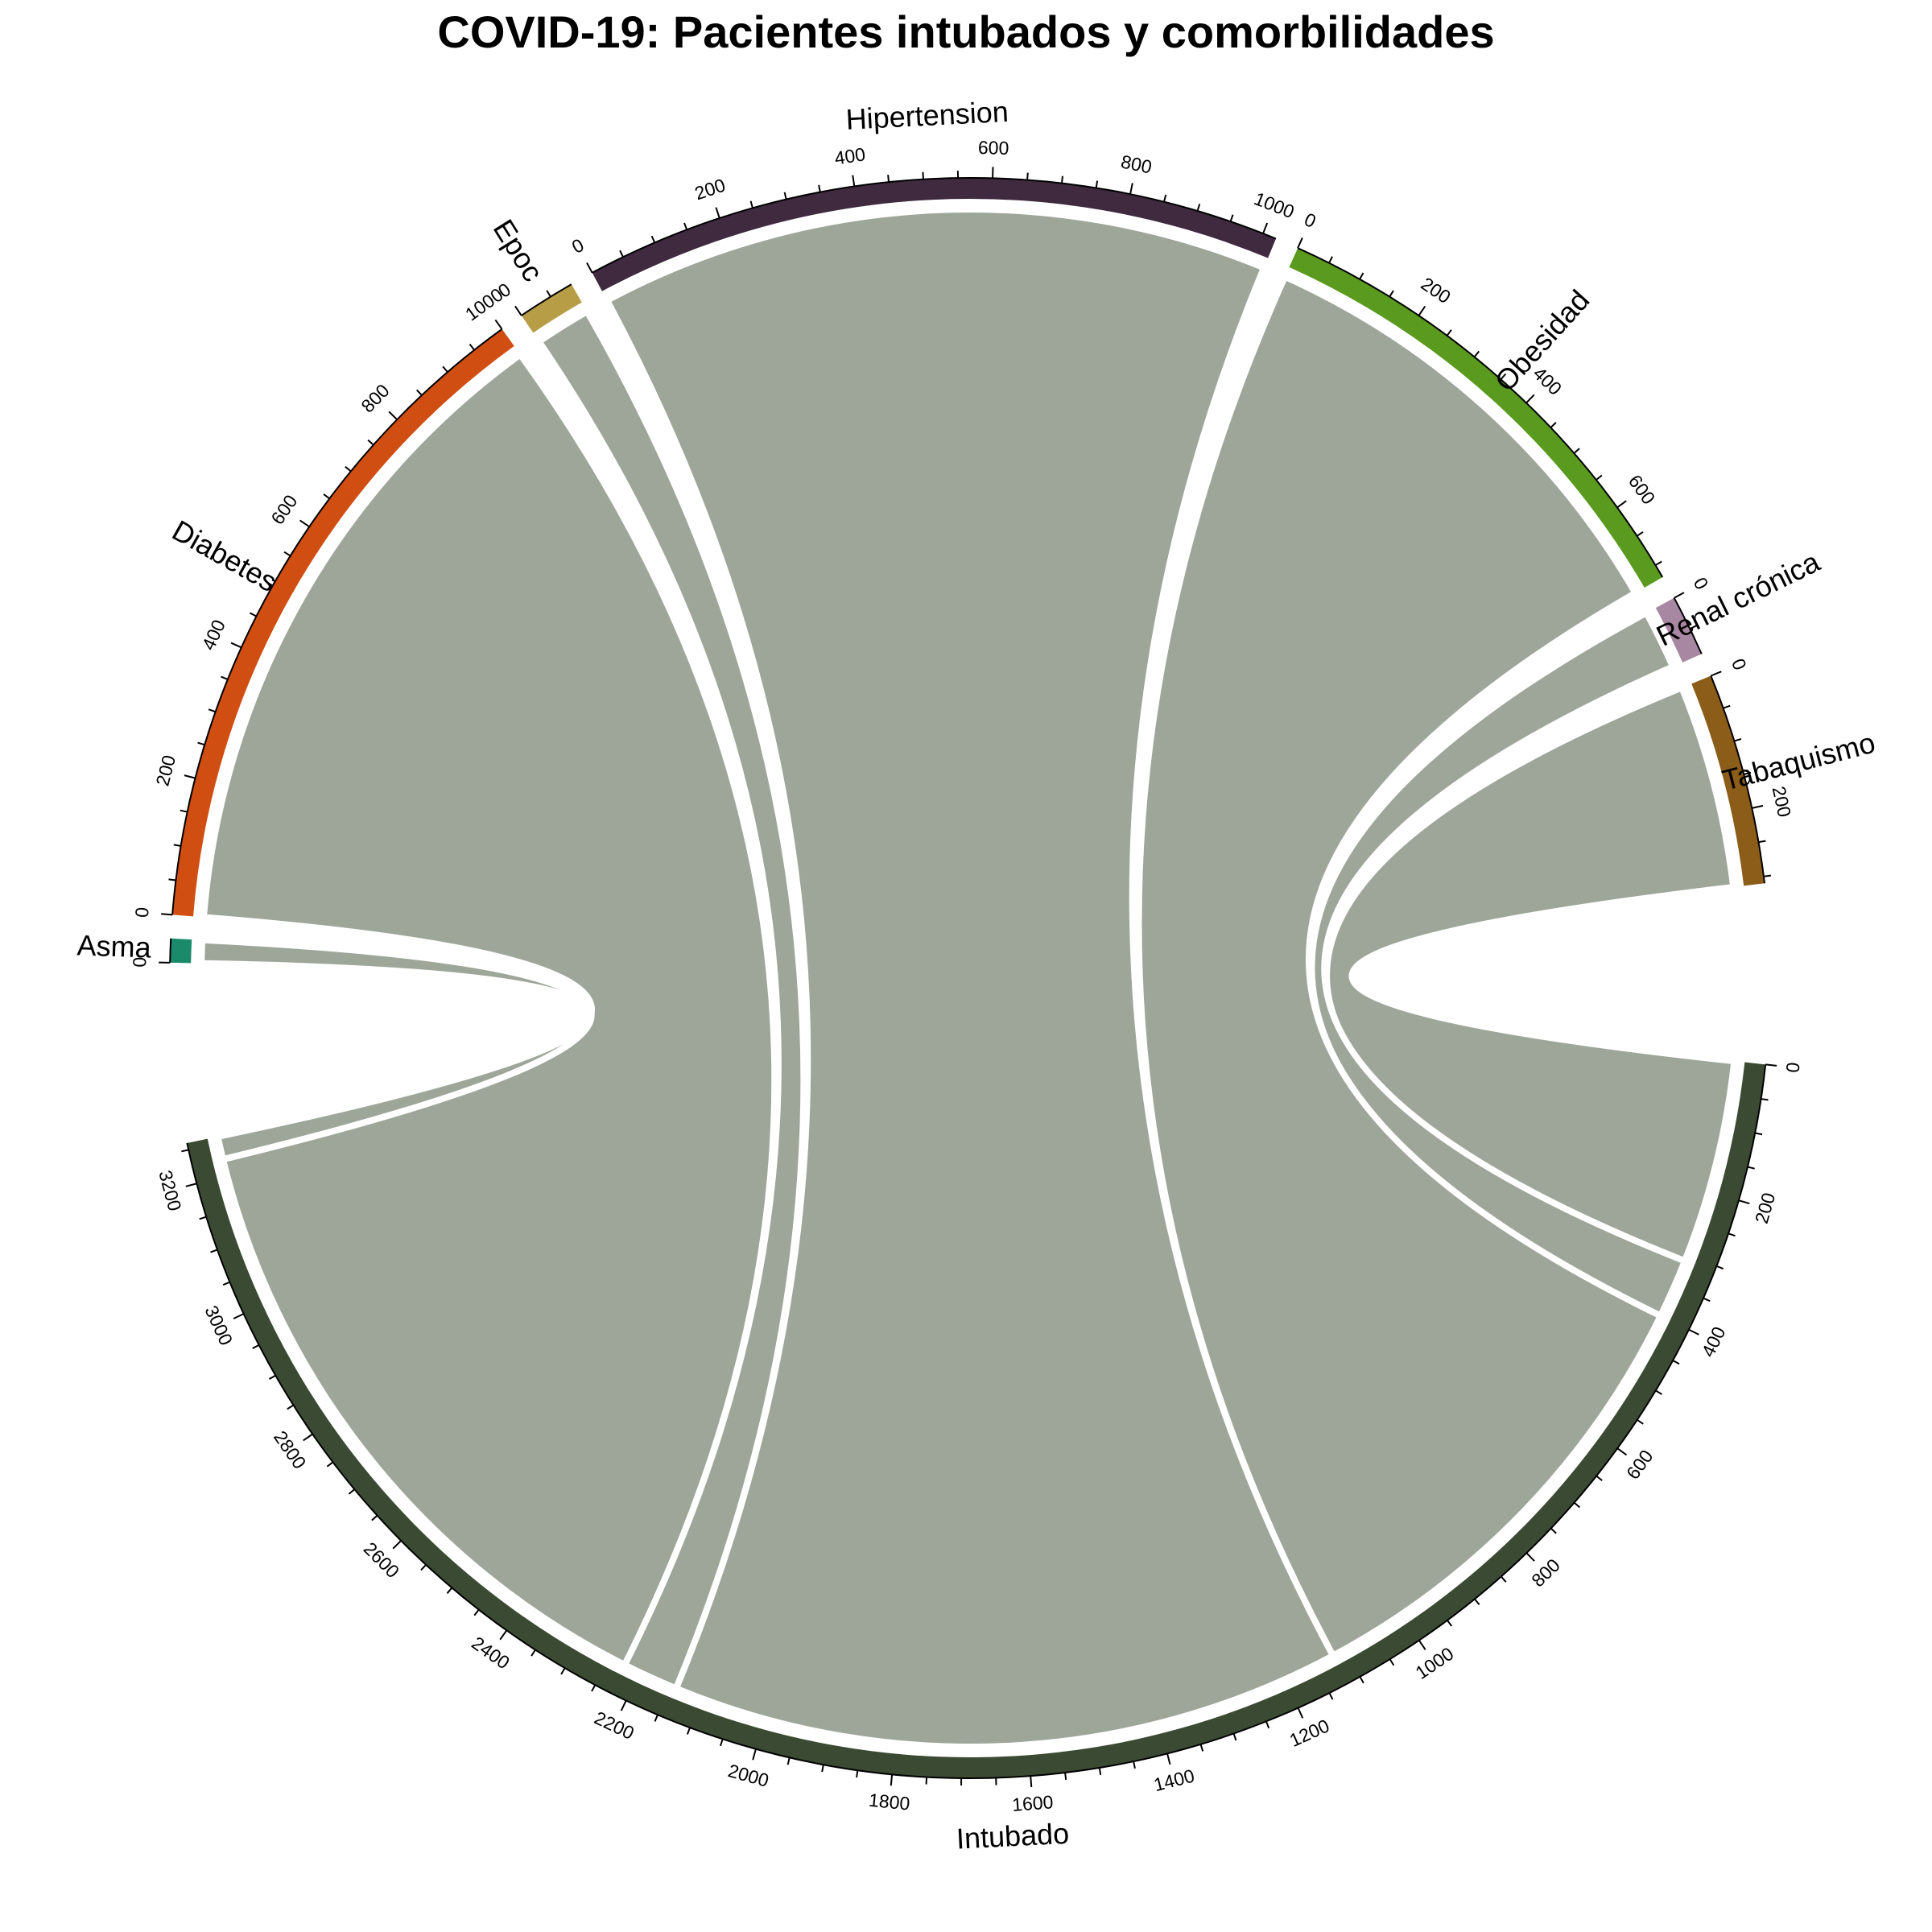 Image resolution: width=1932 pixels, height=1932 pixels. Describe the element at coordinates (850, 155) in the screenshot. I see `tick-label-hipertension: 400` at that location.